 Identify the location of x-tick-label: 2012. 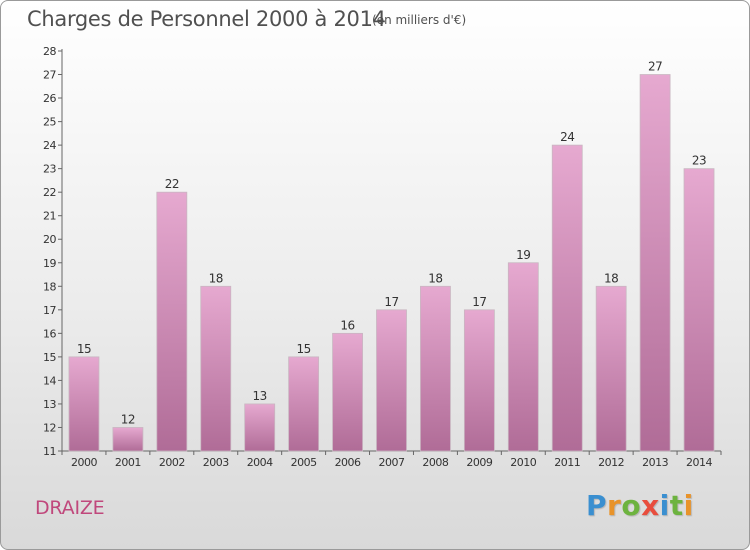
(611, 462).